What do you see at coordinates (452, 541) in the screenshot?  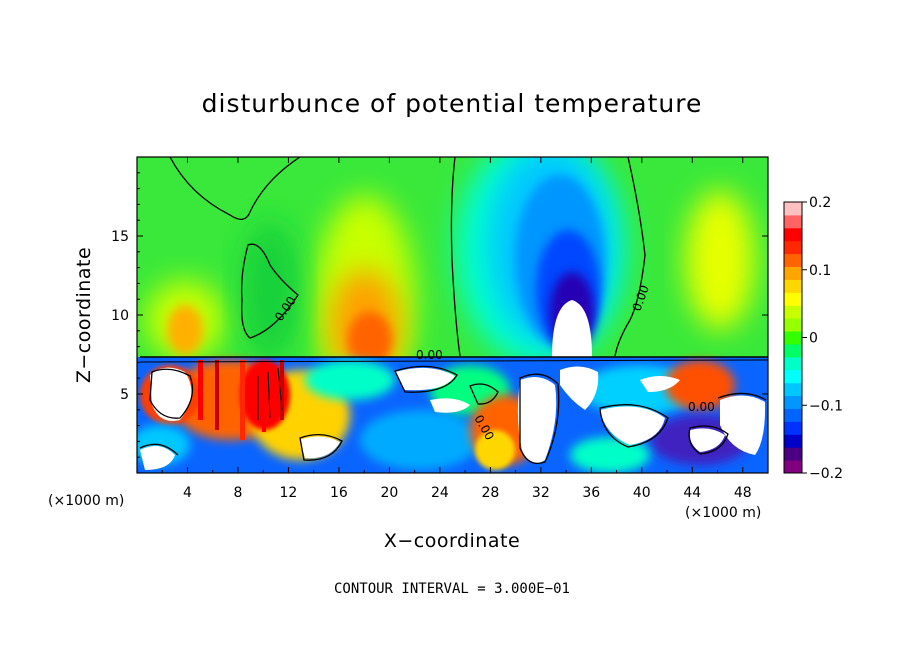 I see `x-axis-label: X−coordinate` at bounding box center [452, 541].